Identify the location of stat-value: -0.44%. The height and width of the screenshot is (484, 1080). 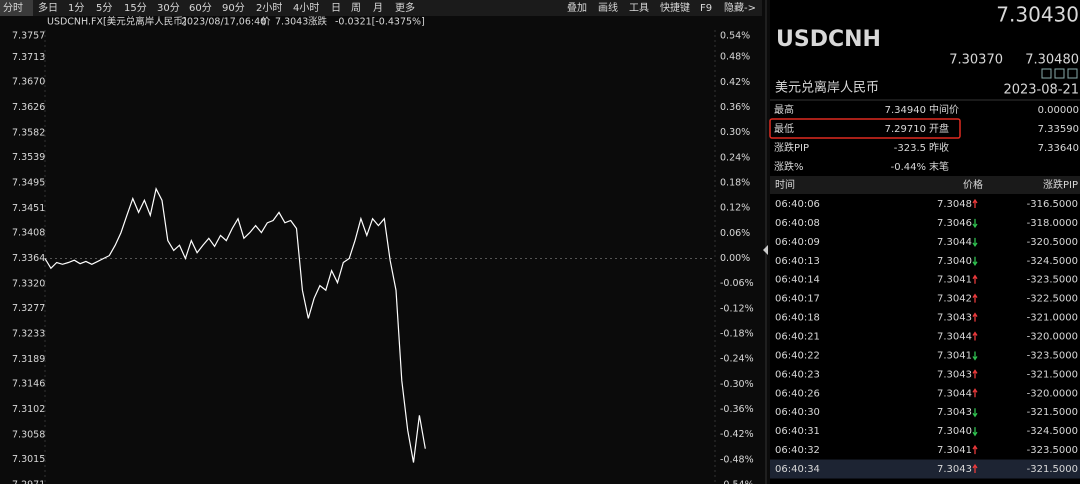
(908, 167).